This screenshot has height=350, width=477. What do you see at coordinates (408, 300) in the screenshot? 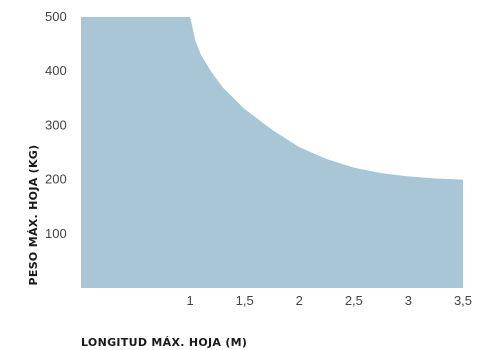
I see `x-tick-label: 3` at bounding box center [408, 300].